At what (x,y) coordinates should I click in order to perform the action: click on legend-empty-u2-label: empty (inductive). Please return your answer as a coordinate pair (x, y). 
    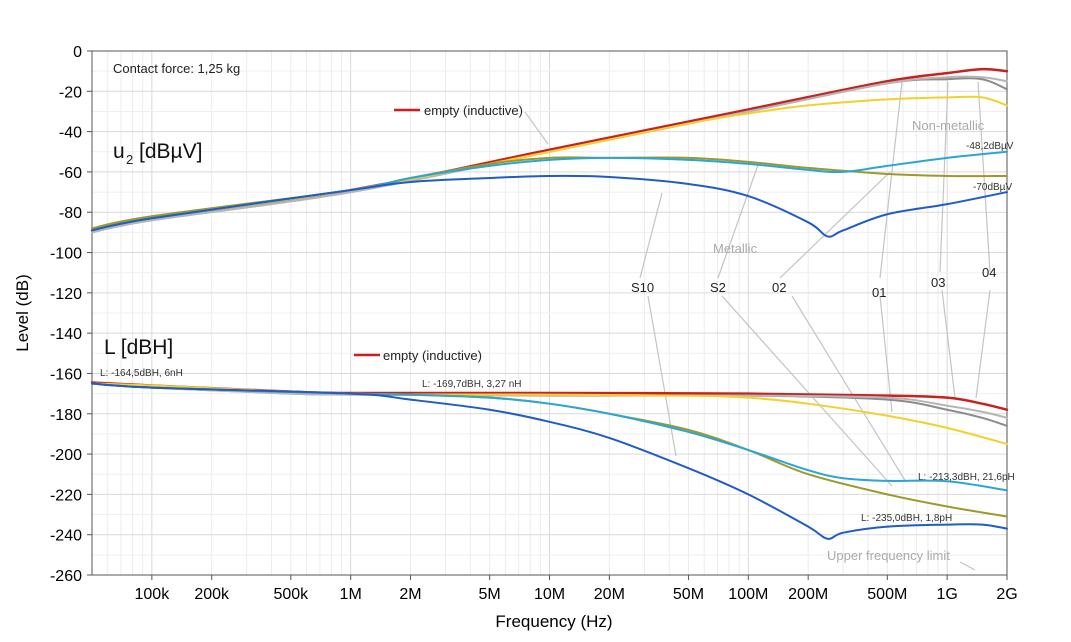
    Looking at the image, I should click on (473, 110).